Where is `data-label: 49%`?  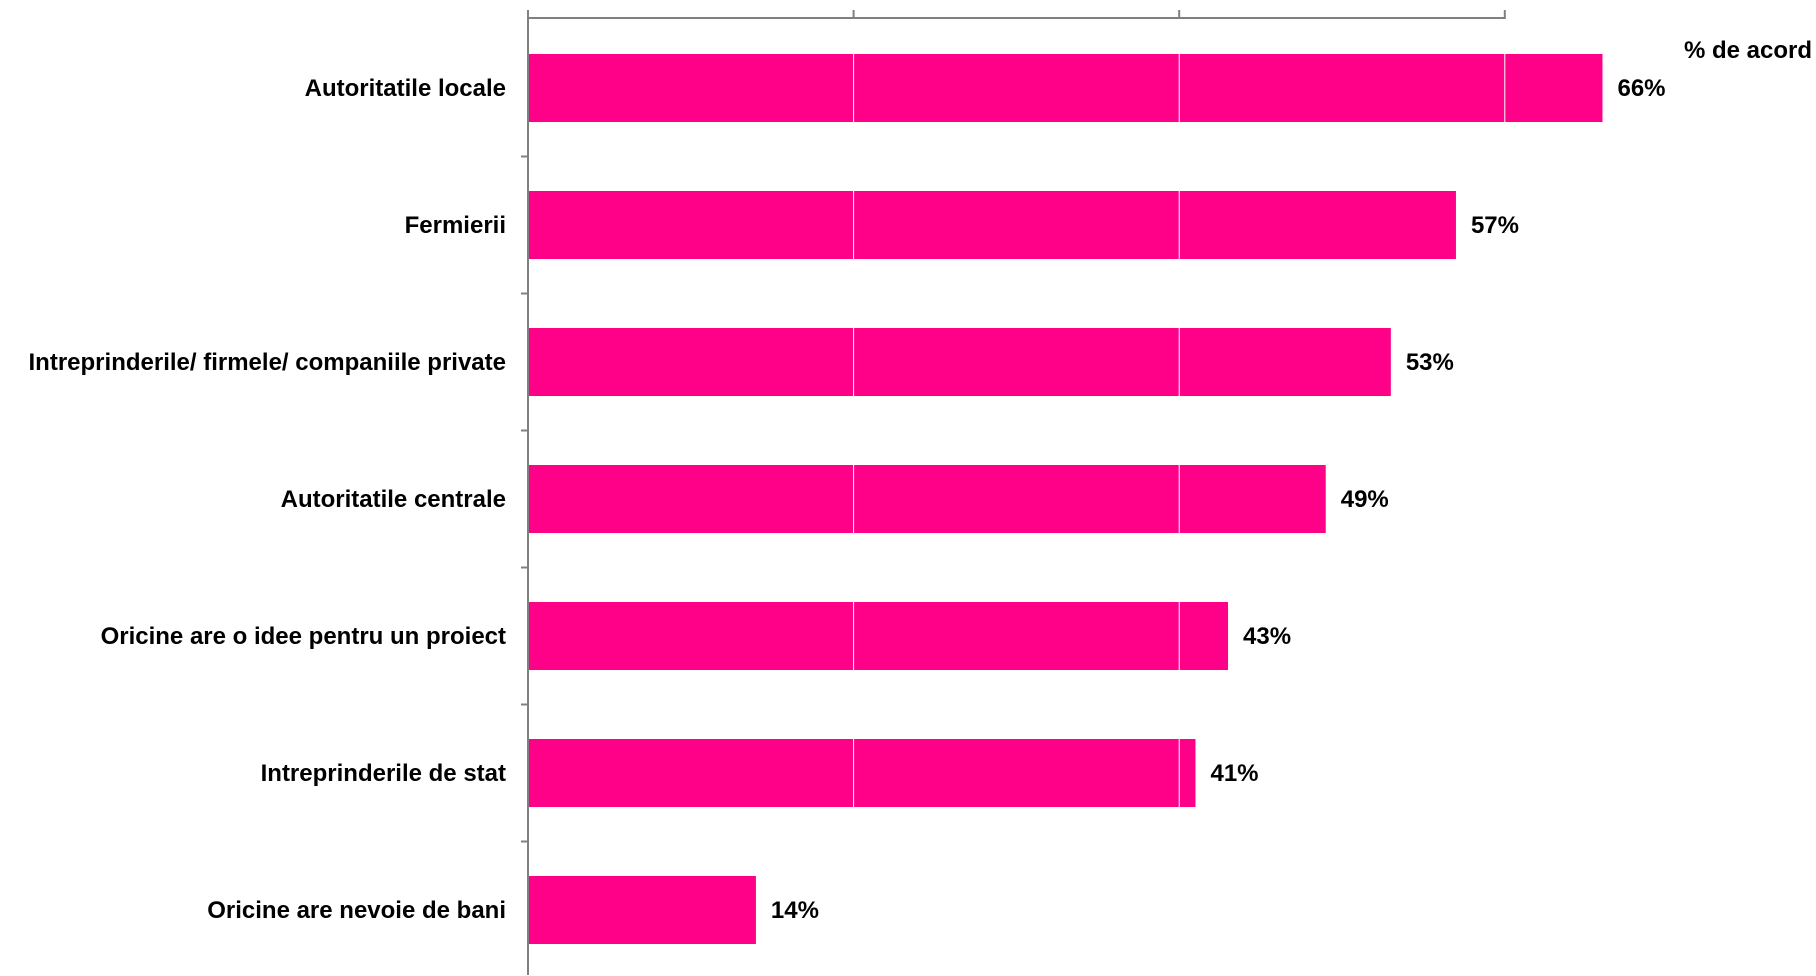
data-label: 49% is located at coordinates (1365, 499).